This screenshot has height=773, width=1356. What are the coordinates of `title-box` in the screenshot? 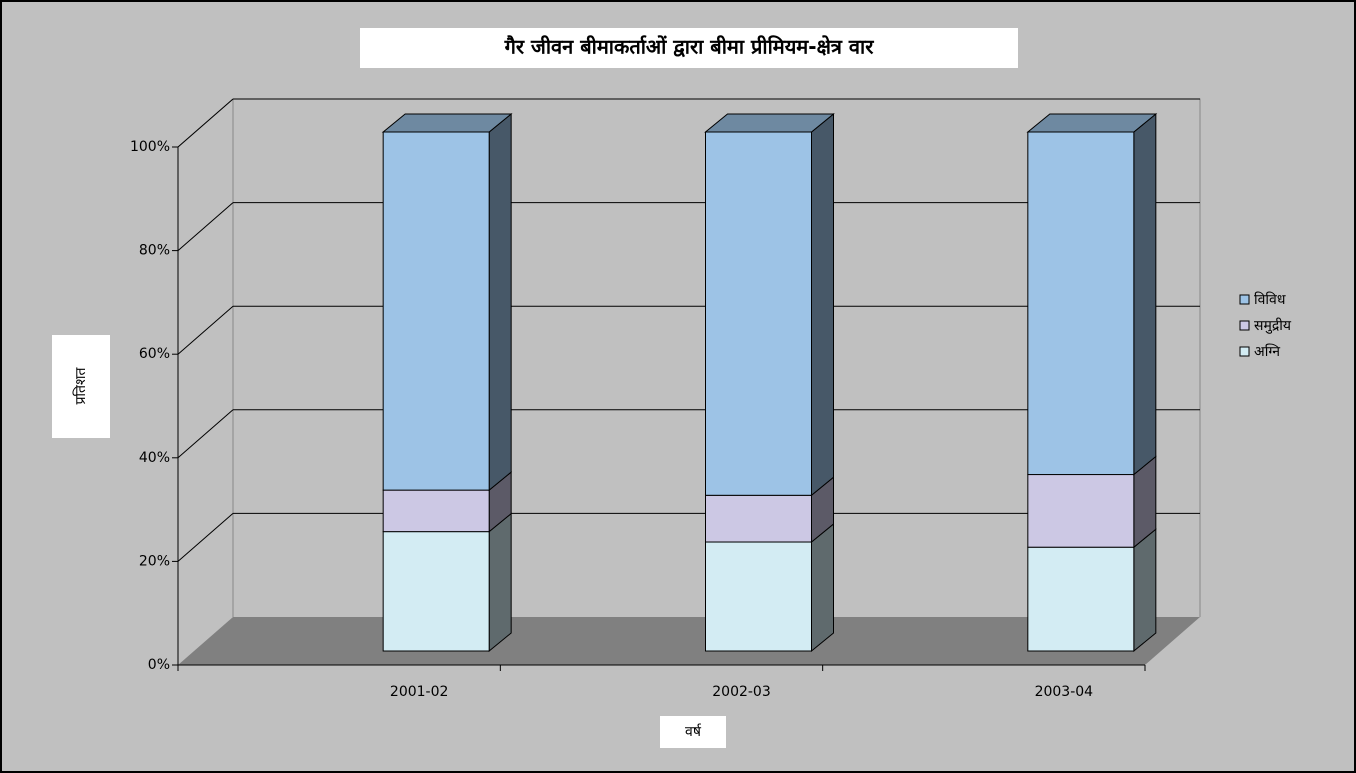 It's located at (689, 48).